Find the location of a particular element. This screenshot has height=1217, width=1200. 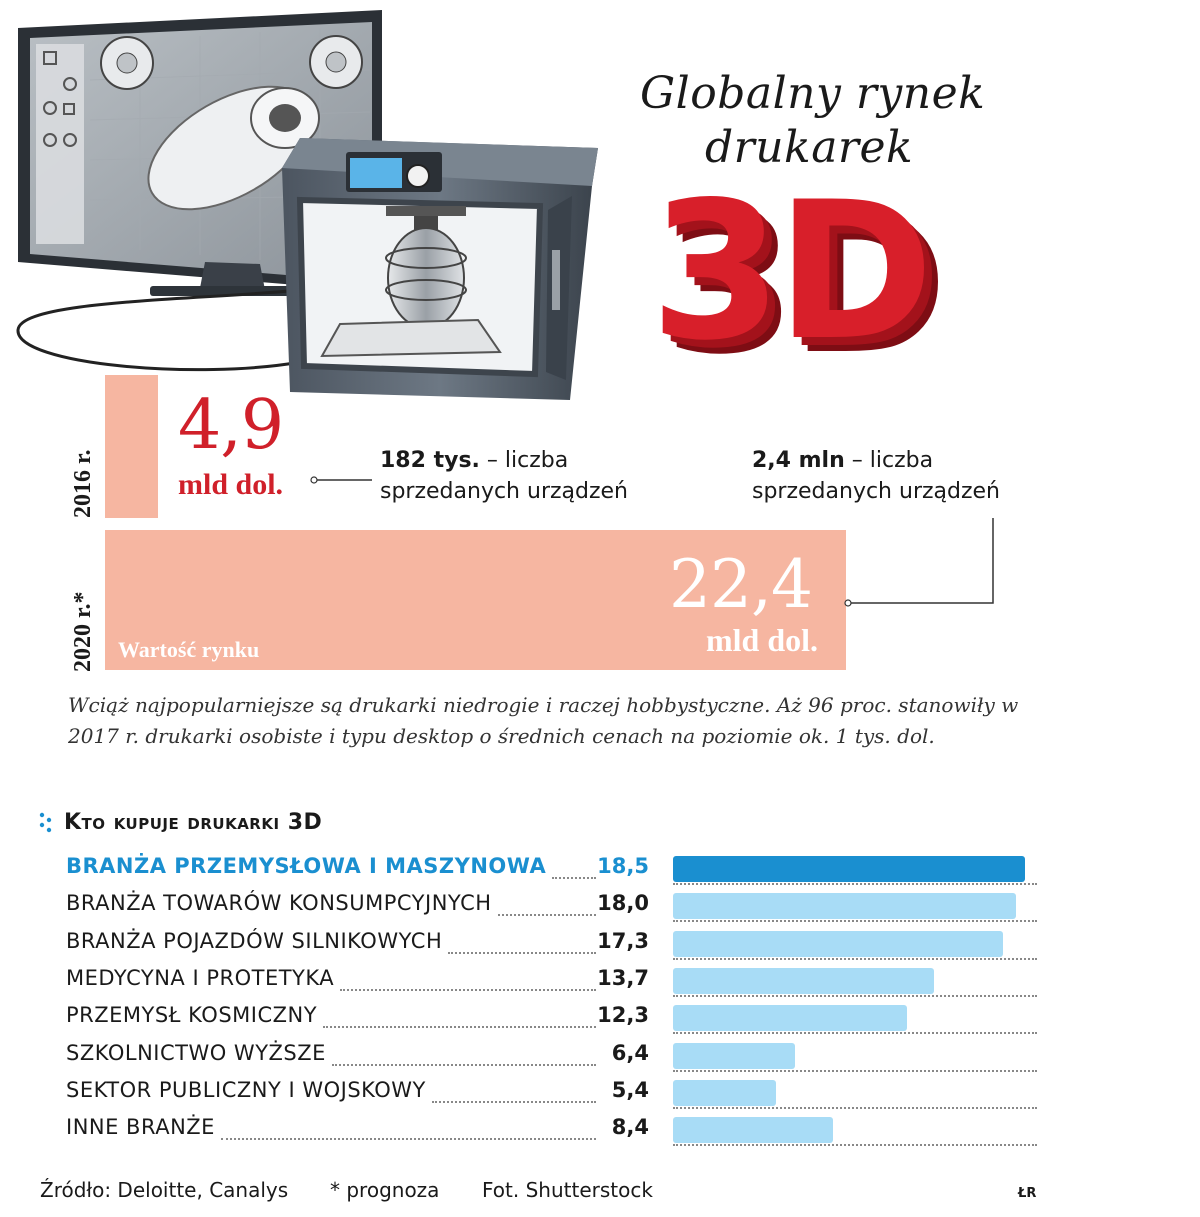

buyers-chart-title: Kto kupuje drukarki 3D is located at coordinates (180, 822).